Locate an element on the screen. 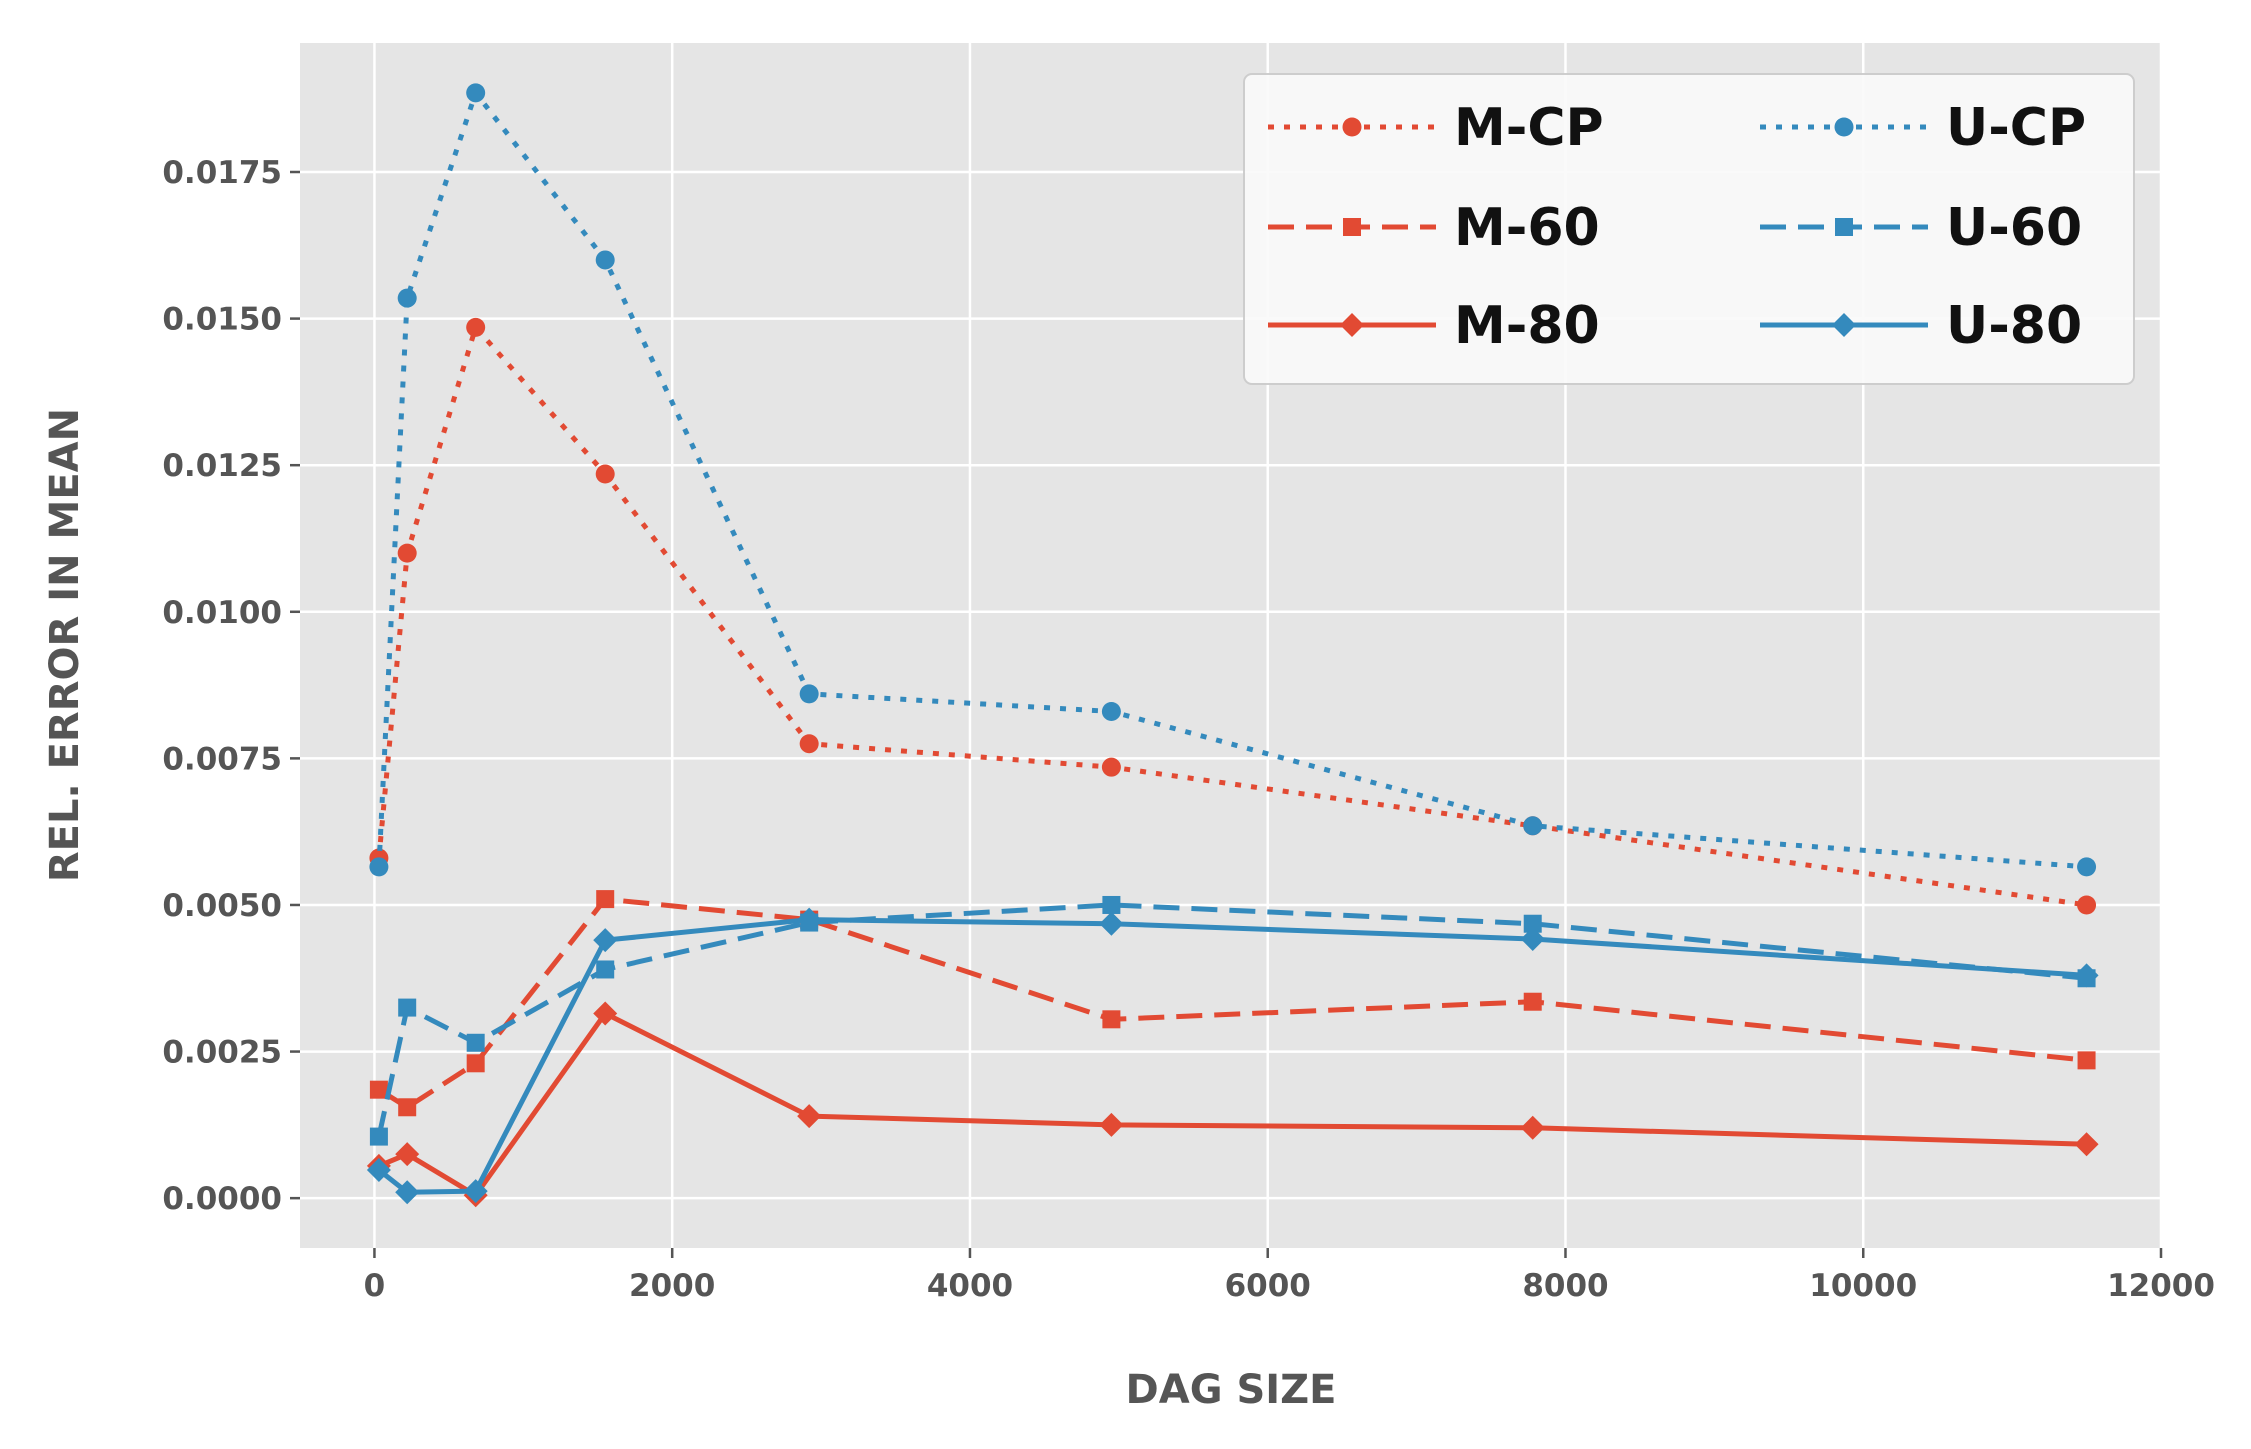  y-tick-label: 0.0150 is located at coordinates (222, 320).